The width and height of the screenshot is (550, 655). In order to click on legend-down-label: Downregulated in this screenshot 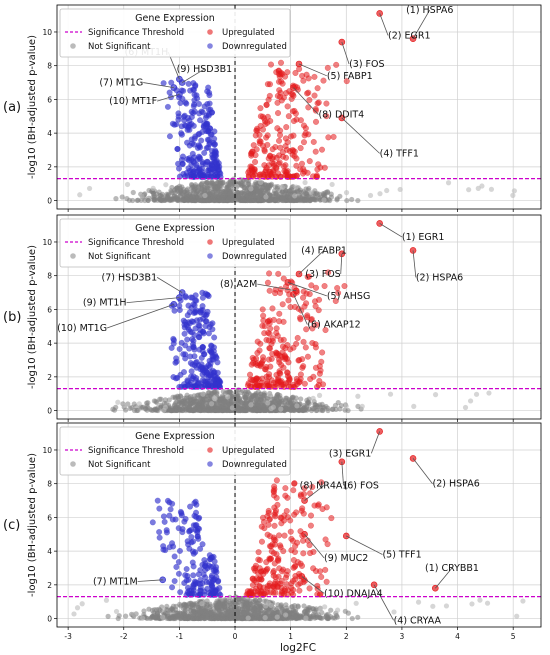, I will do `click(254, 47)`.